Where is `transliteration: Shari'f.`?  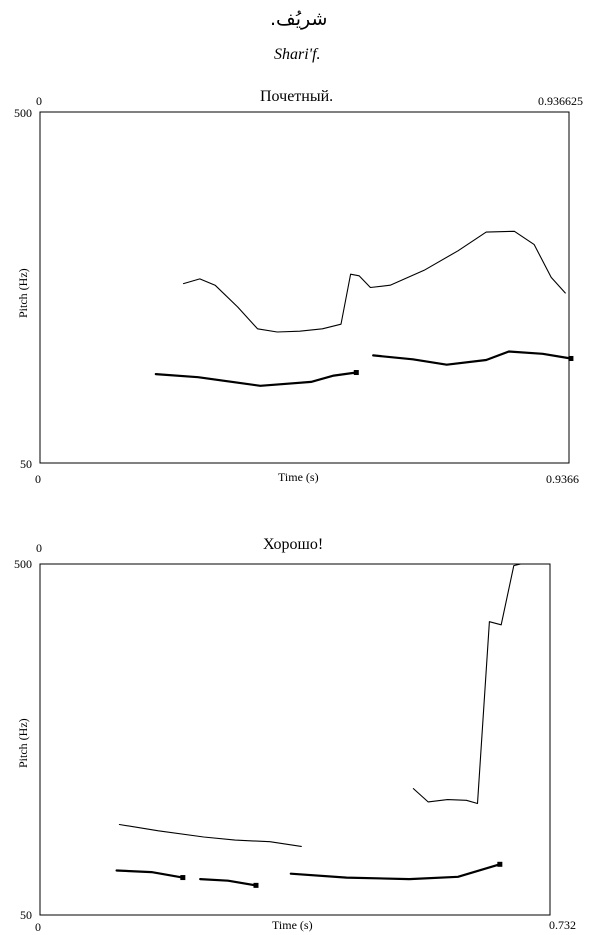
transliteration: Shari'f. is located at coordinates (297, 54).